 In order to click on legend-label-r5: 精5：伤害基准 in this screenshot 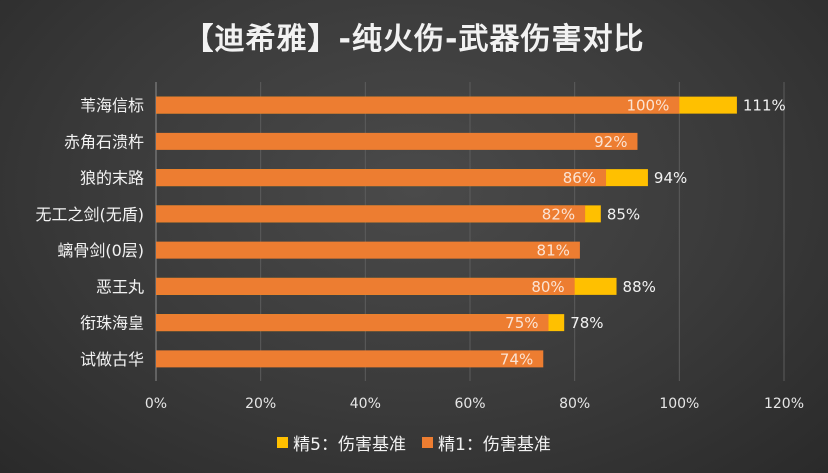, I will do `click(349, 445)`.